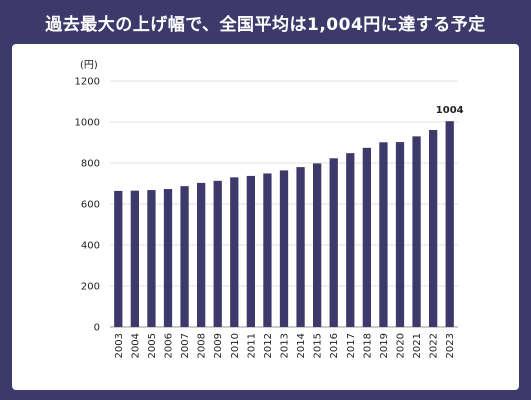 This screenshot has height=400, width=531. What do you see at coordinates (334, 345) in the screenshot?
I see `x-tick-label: 2016` at bounding box center [334, 345].